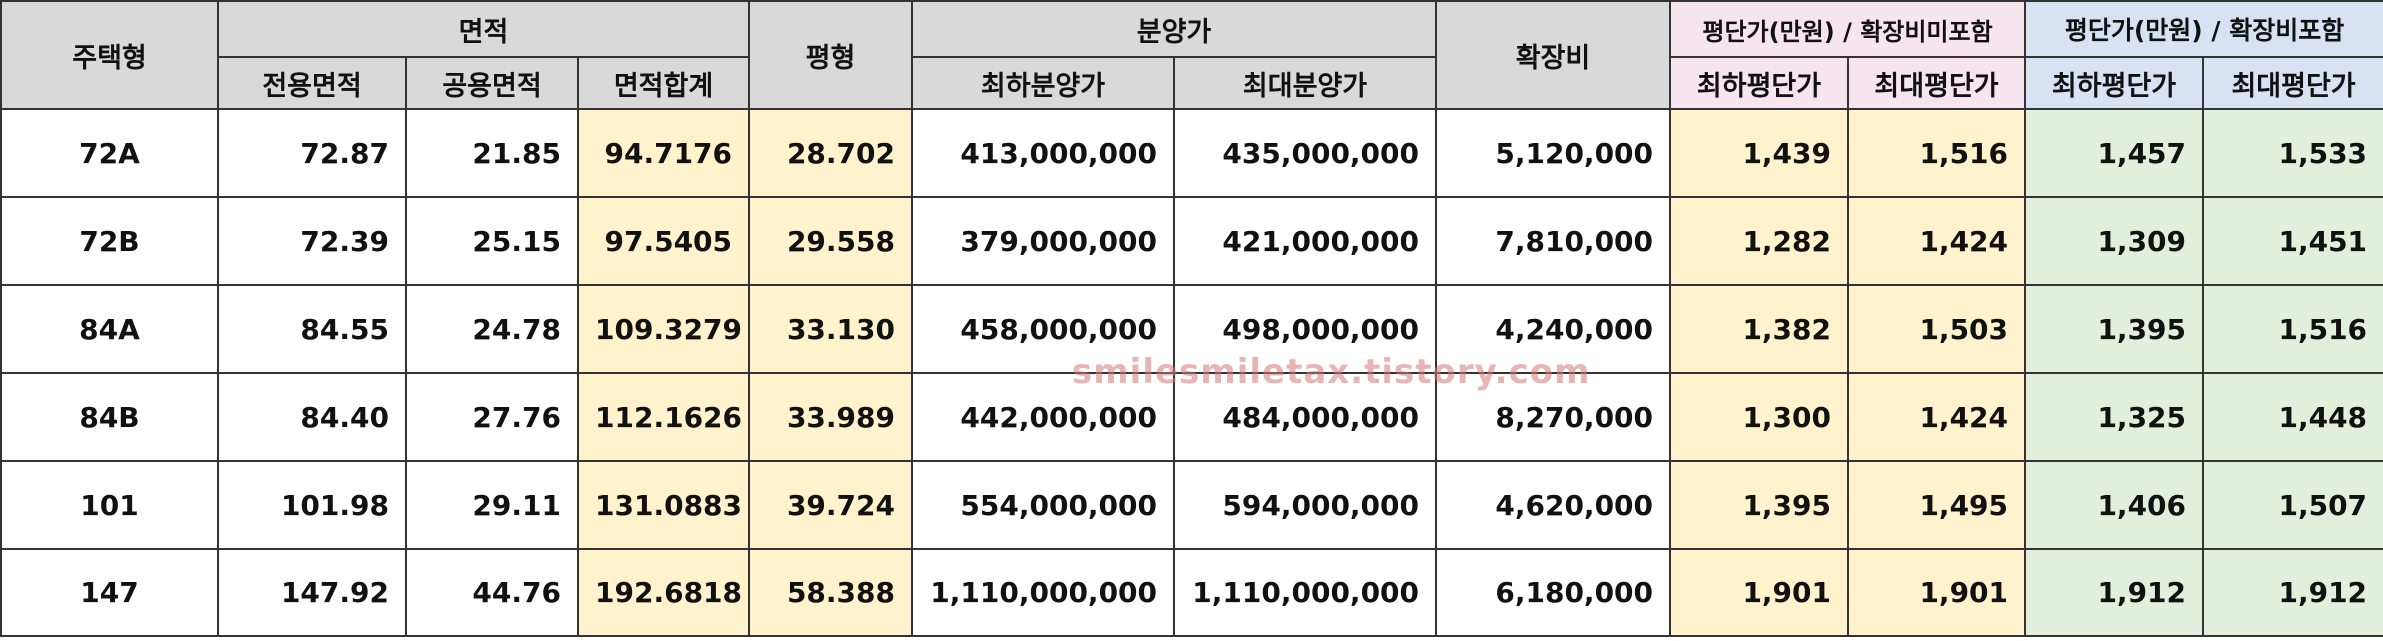 This screenshot has height=641, width=2383. What do you see at coordinates (109, 153) in the screenshot?
I see `cell-type: 72A` at bounding box center [109, 153].